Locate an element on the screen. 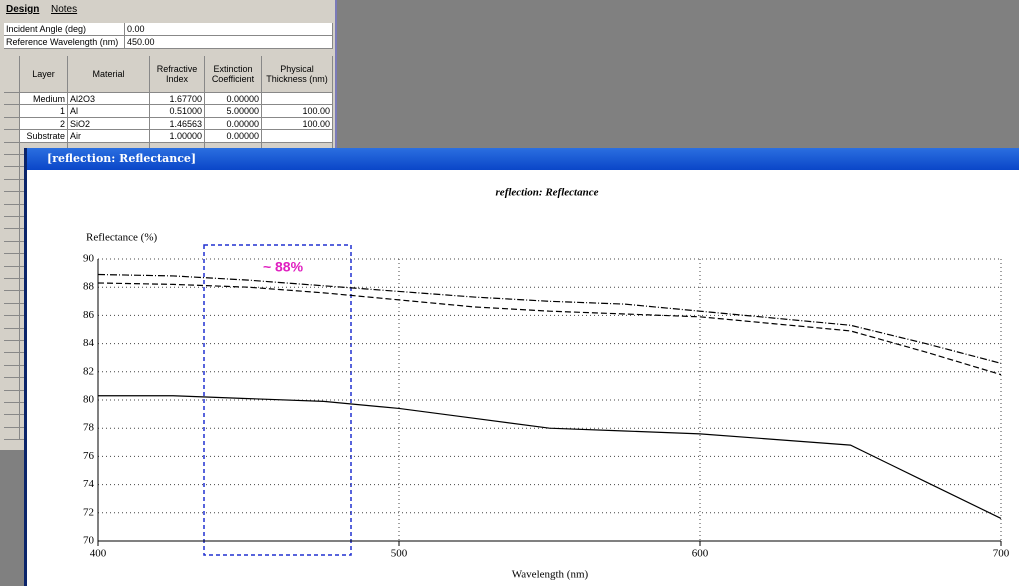 Image resolution: width=1019 pixels, height=586 pixels. table-cell: 1.00000 is located at coordinates (177, 136).